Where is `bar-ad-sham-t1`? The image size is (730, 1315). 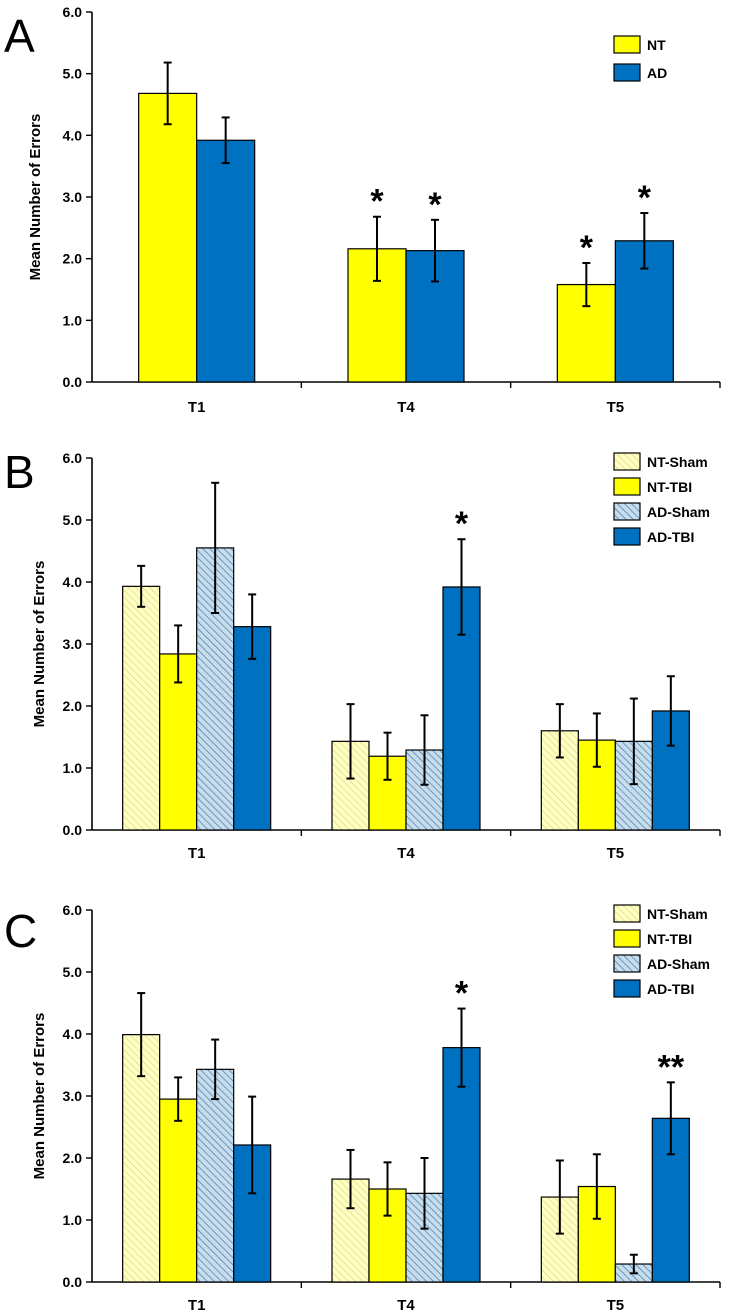
bar-ad-sham-t1 is located at coordinates (215, 1175).